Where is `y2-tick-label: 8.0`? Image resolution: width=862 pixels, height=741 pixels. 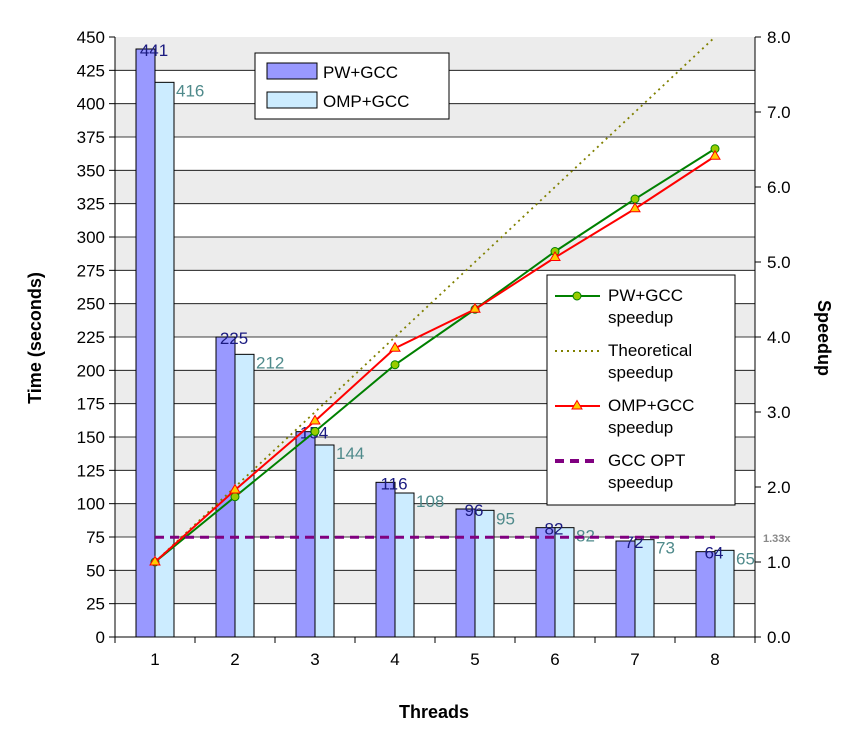 y2-tick-label: 8.0 is located at coordinates (779, 37).